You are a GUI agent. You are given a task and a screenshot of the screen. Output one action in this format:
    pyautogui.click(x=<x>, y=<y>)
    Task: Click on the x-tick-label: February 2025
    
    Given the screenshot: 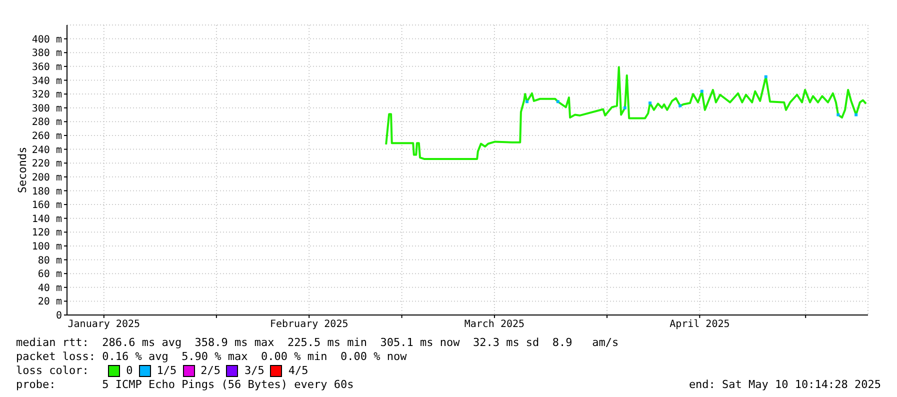 What is the action you would take?
    pyautogui.click(x=309, y=324)
    